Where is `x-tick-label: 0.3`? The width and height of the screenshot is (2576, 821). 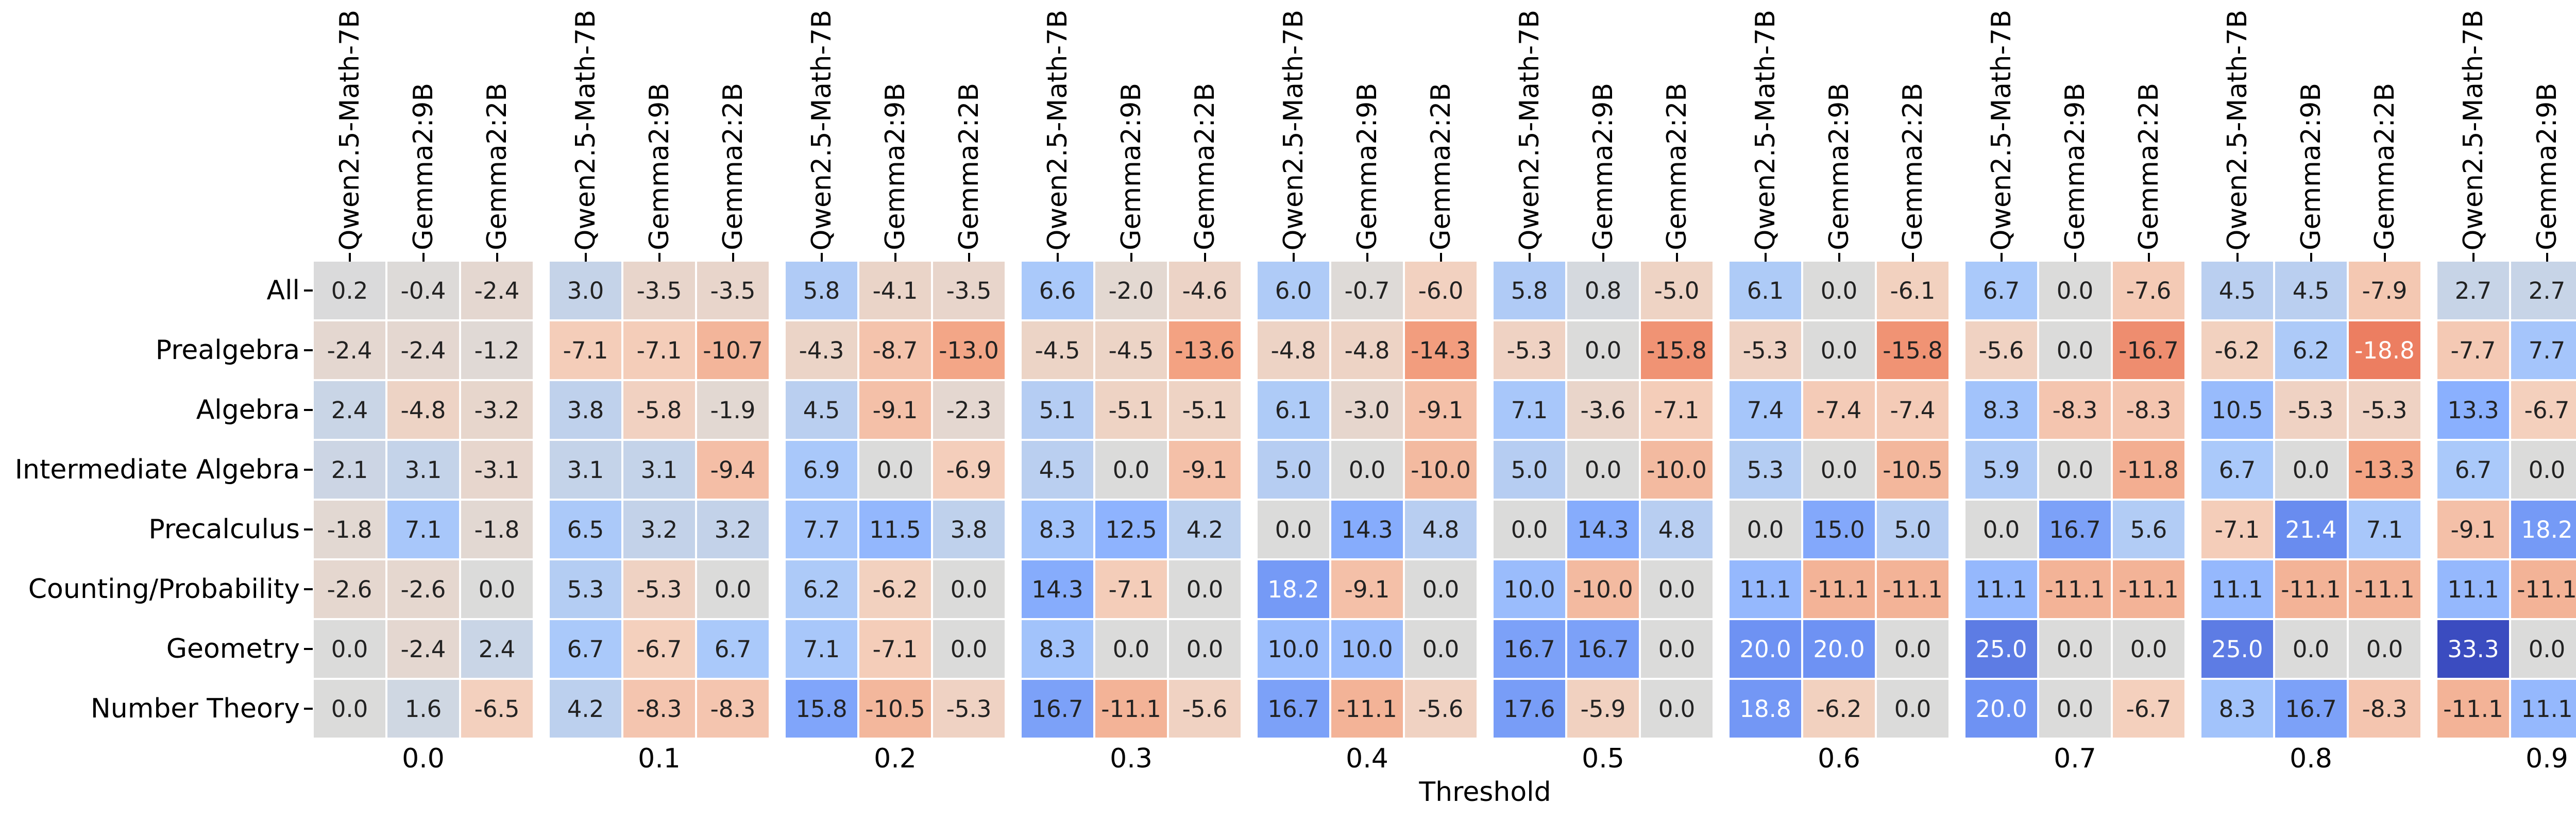 x-tick-label: 0.3 is located at coordinates (1131, 759).